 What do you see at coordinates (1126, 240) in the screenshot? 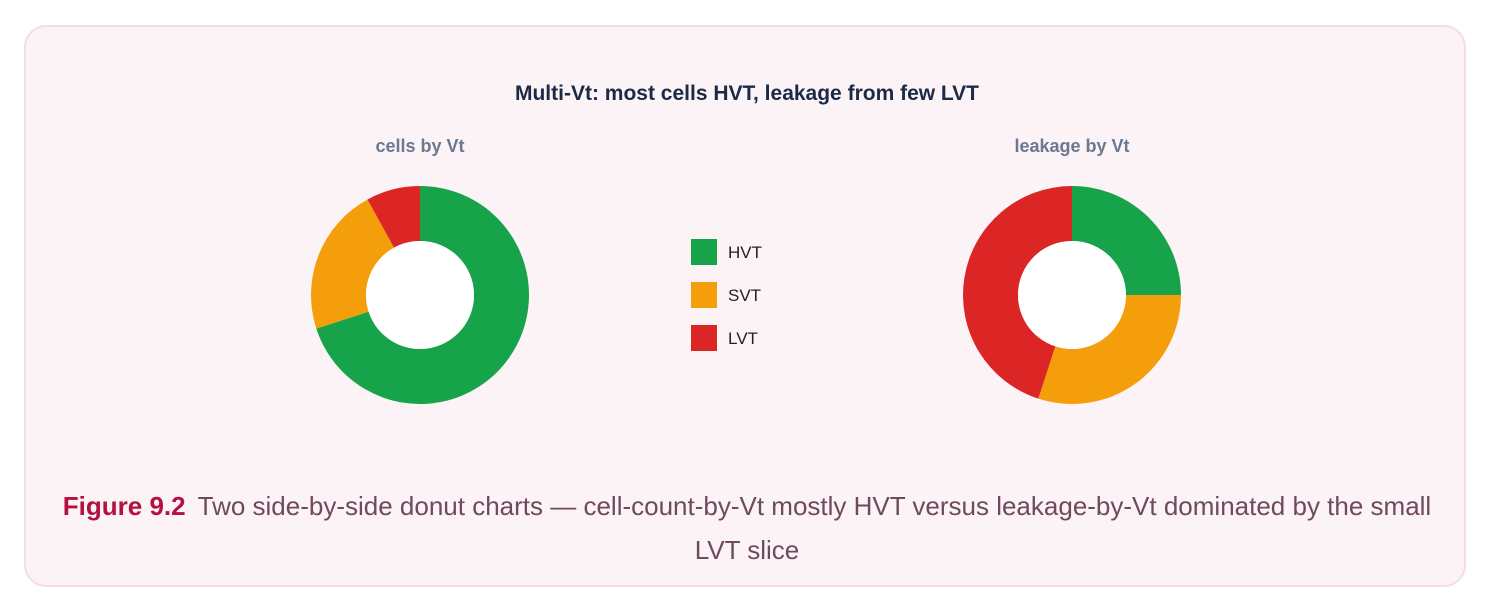
I see `donut-1-slice-hvt` at bounding box center [1126, 240].